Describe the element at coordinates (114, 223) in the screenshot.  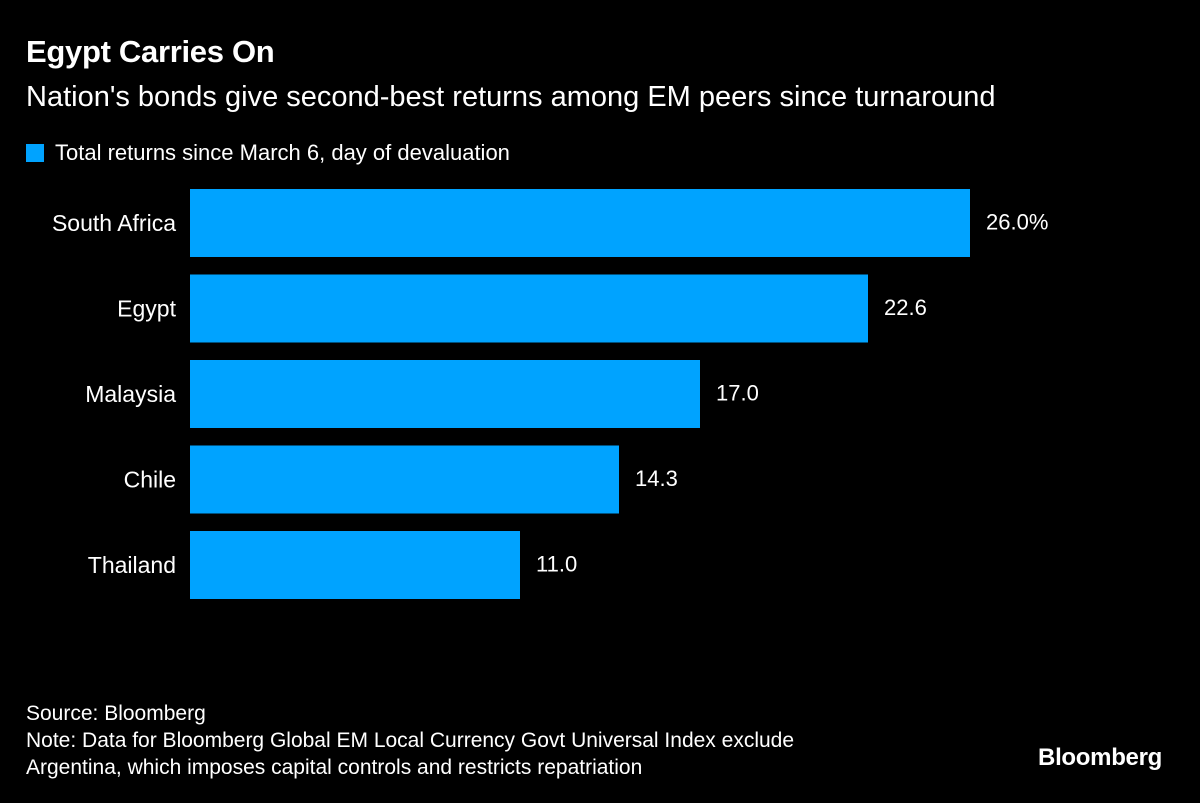
I see `category-label: South Africa` at that location.